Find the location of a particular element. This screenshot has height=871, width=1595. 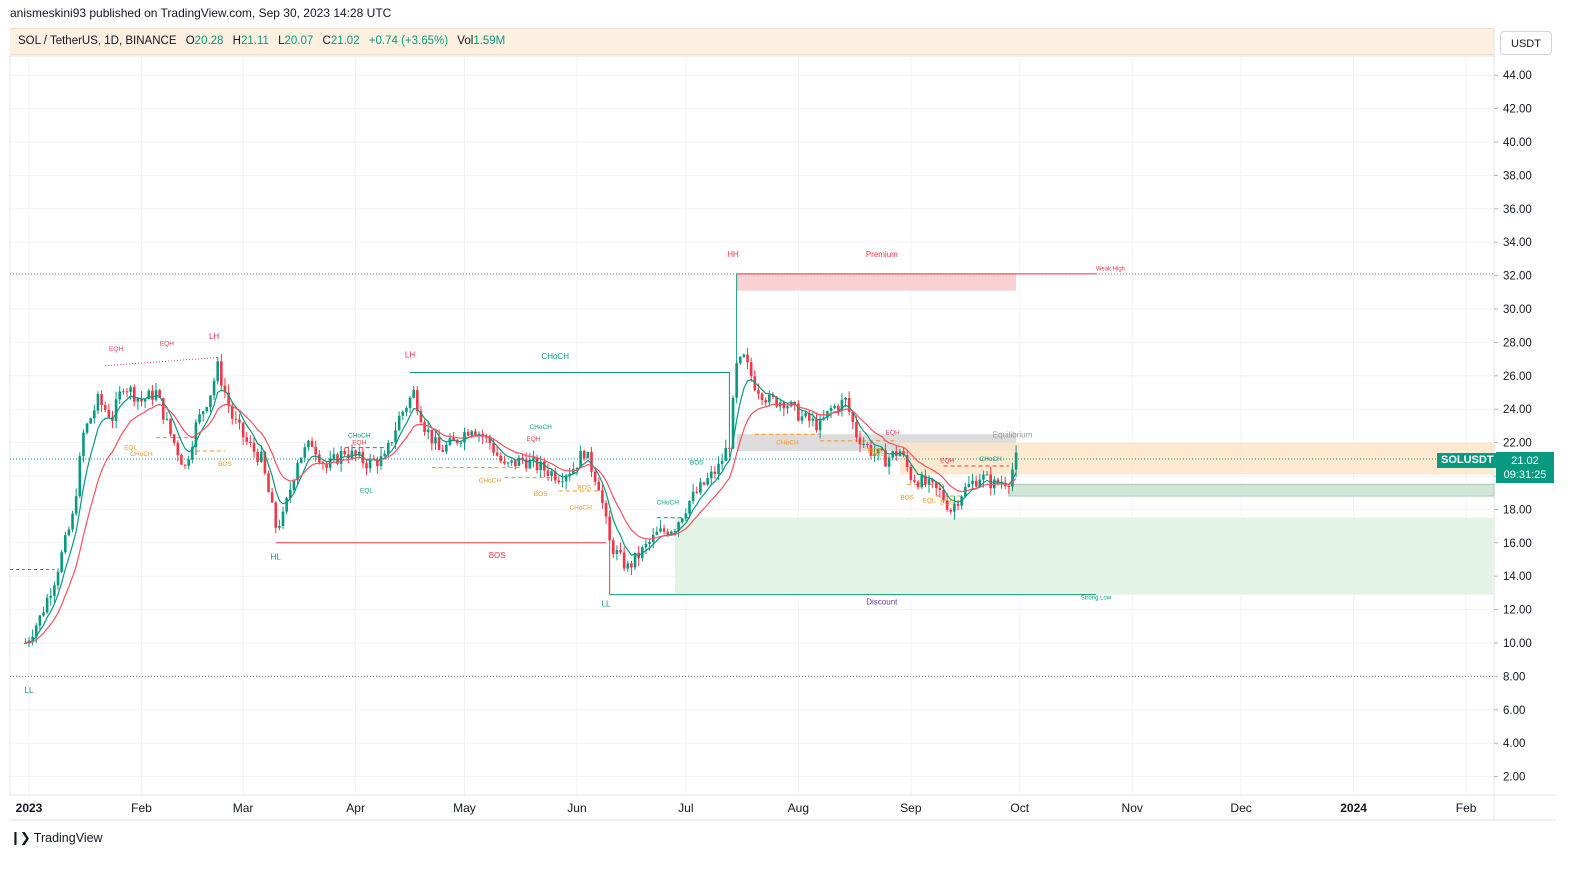

x-tick-label: Aug is located at coordinates (798, 808).